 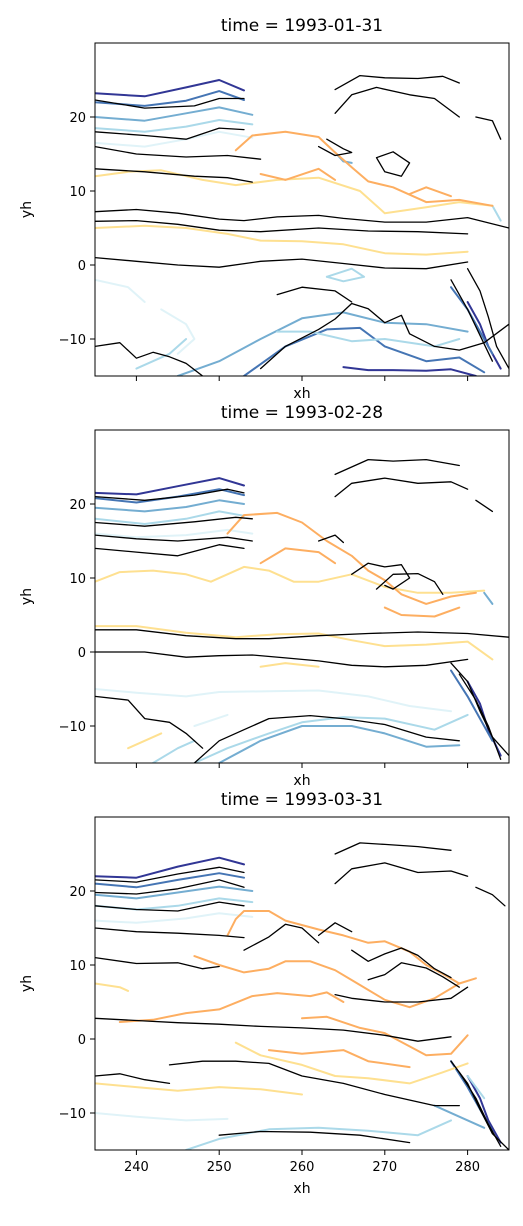 What do you see at coordinates (136, 1167) in the screenshot?
I see `x-tick-label: 240` at bounding box center [136, 1167].